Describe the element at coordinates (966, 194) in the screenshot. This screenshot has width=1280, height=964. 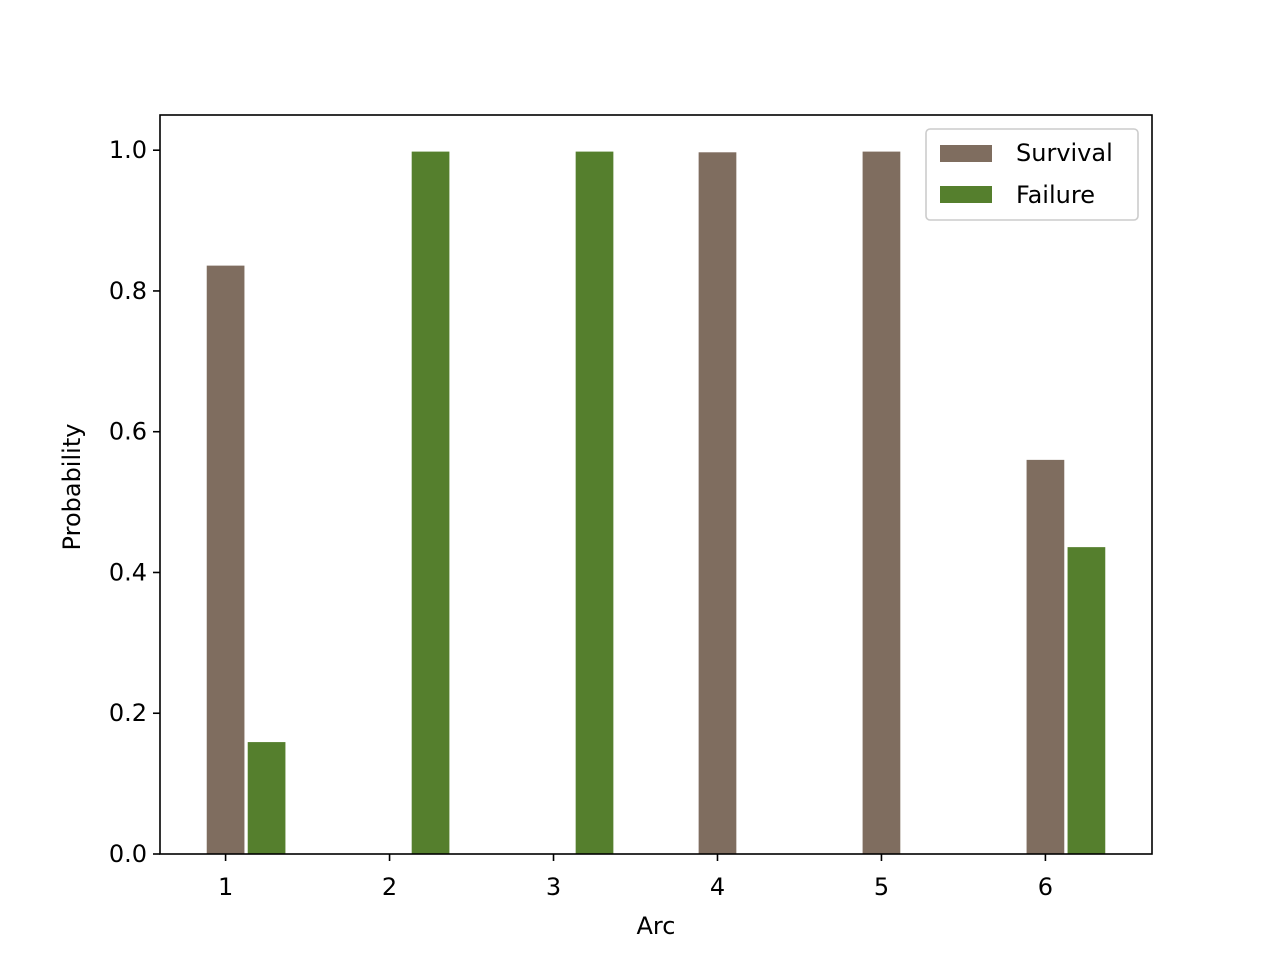
I see `legend-swatch-failure` at that location.